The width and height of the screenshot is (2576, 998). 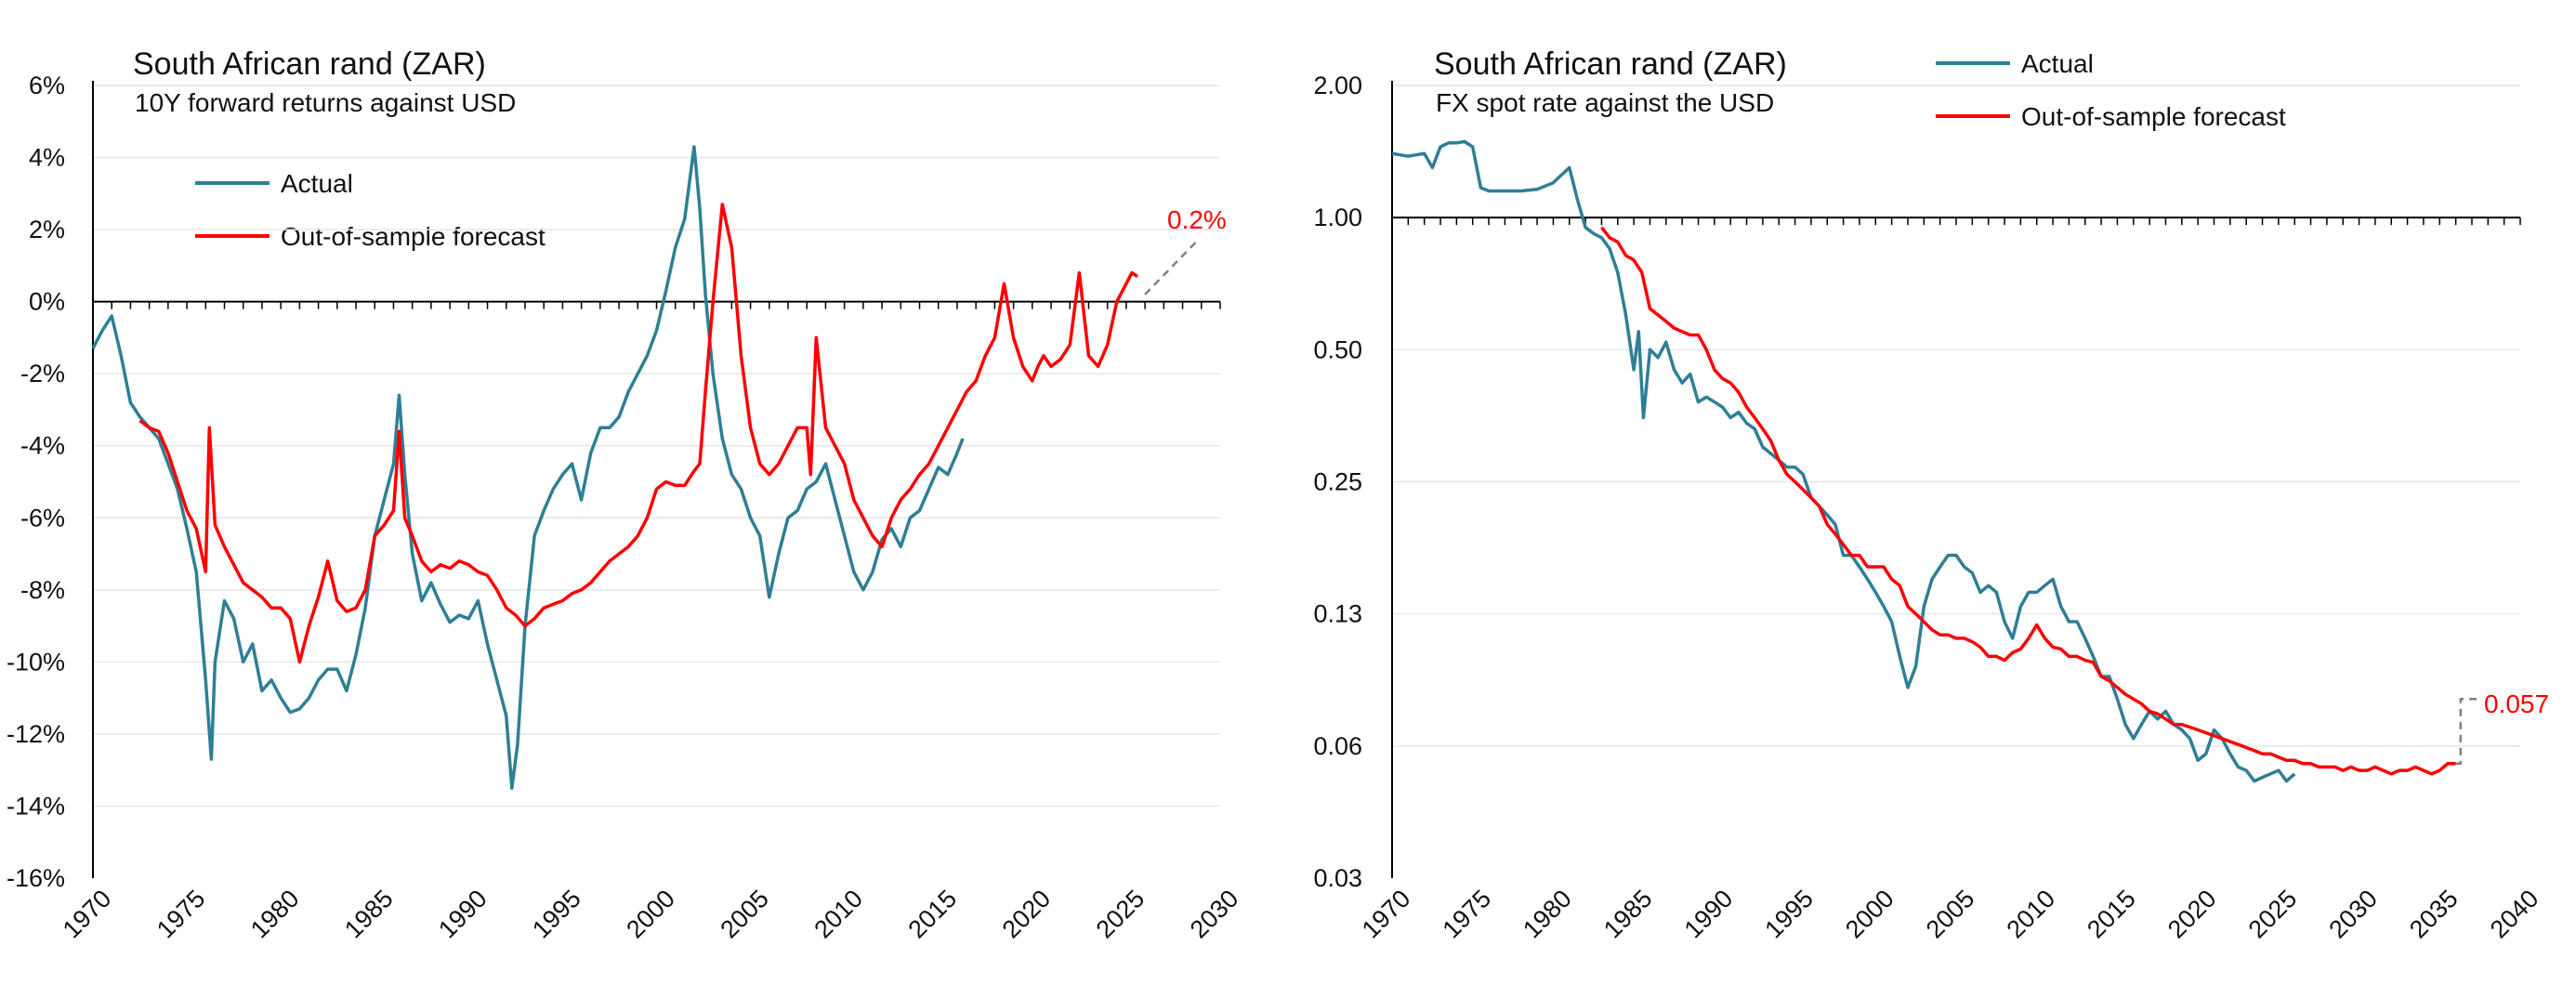 What do you see at coordinates (413, 236) in the screenshot?
I see `left-legend-forecast-label: Out-of-sample forecast` at bounding box center [413, 236].